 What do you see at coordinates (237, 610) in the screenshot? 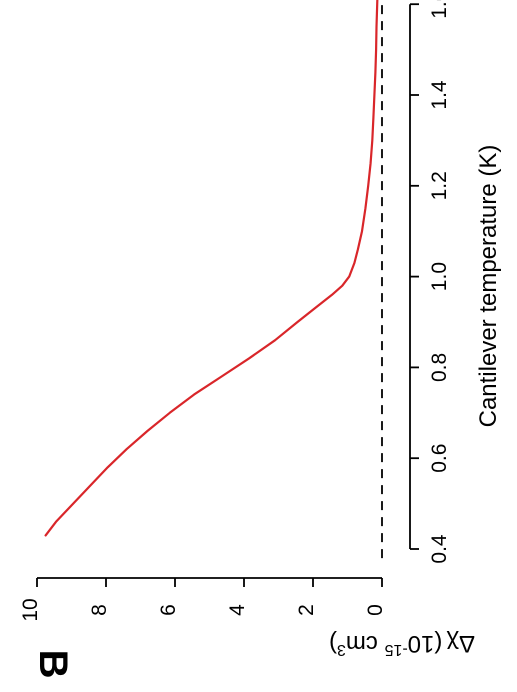
I see `y-tick-label: 4` at bounding box center [237, 610].